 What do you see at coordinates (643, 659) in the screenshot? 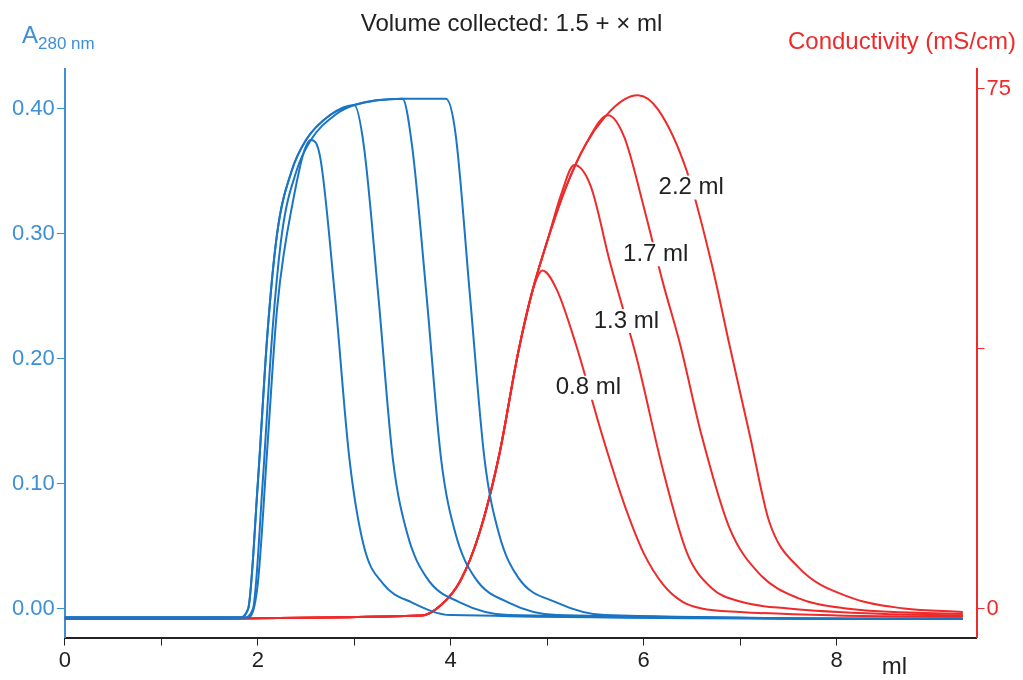
I see `x-tick-label: 6` at bounding box center [643, 659].